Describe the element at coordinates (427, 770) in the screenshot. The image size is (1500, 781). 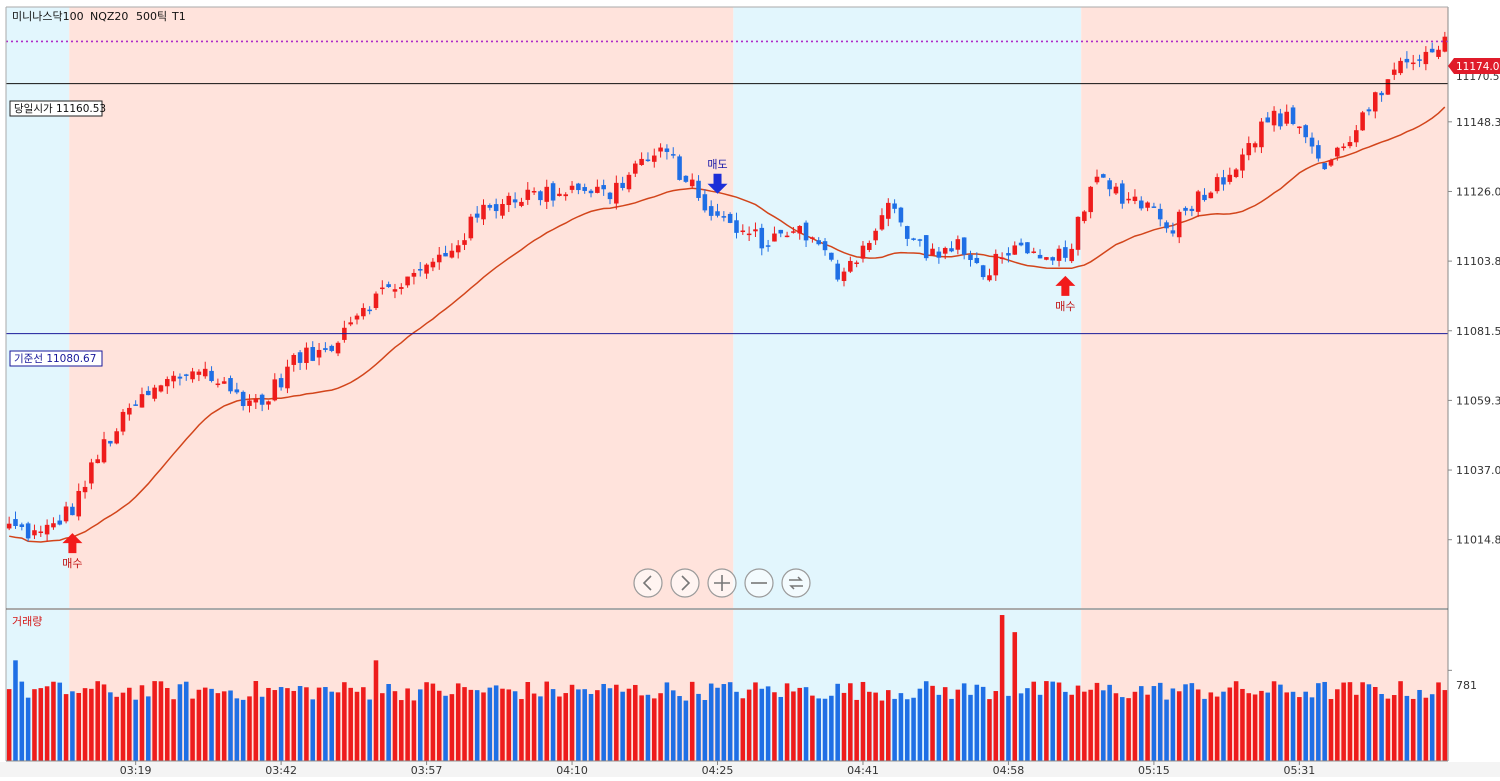
I see `x-tick-label: 03:57` at that location.